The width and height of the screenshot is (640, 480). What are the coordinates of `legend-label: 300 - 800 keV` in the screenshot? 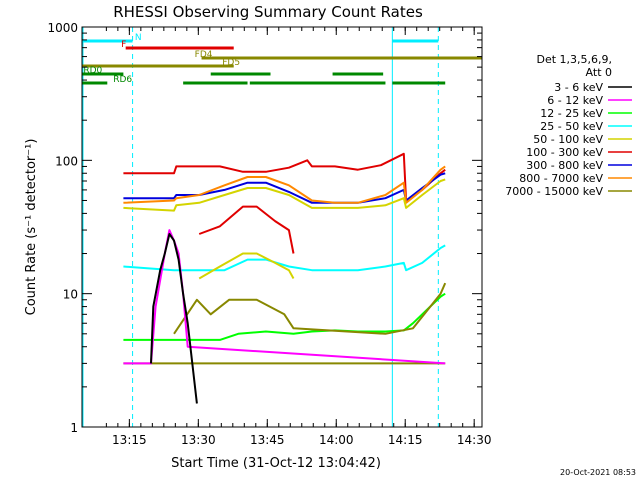 It's located at (564, 165).